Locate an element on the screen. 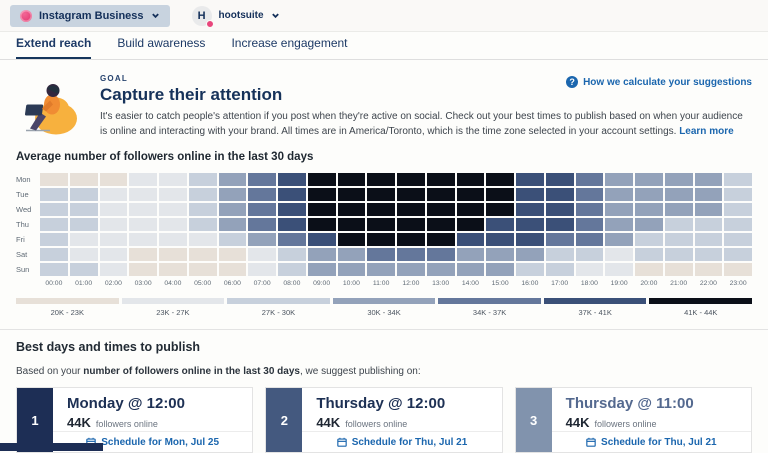 Image resolution: width=768 pixels, height=453 pixels. heatmap-cell-thu-05:00 is located at coordinates (202, 224).